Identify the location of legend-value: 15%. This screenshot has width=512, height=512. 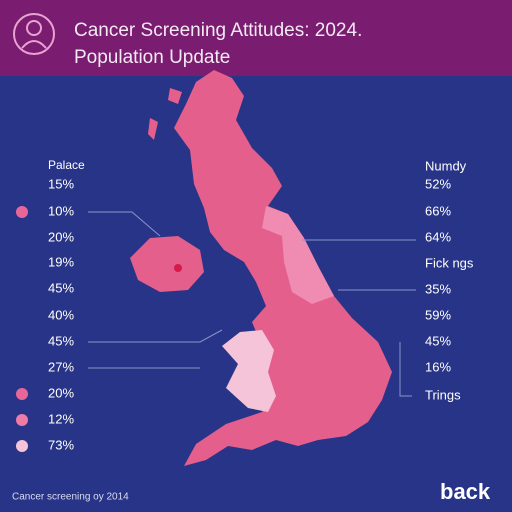
(61, 183).